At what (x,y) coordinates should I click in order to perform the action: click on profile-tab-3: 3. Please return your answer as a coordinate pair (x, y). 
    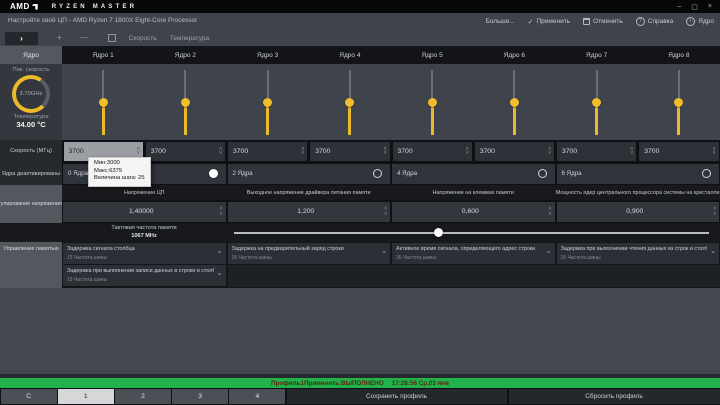
    Looking at the image, I should click on (200, 396).